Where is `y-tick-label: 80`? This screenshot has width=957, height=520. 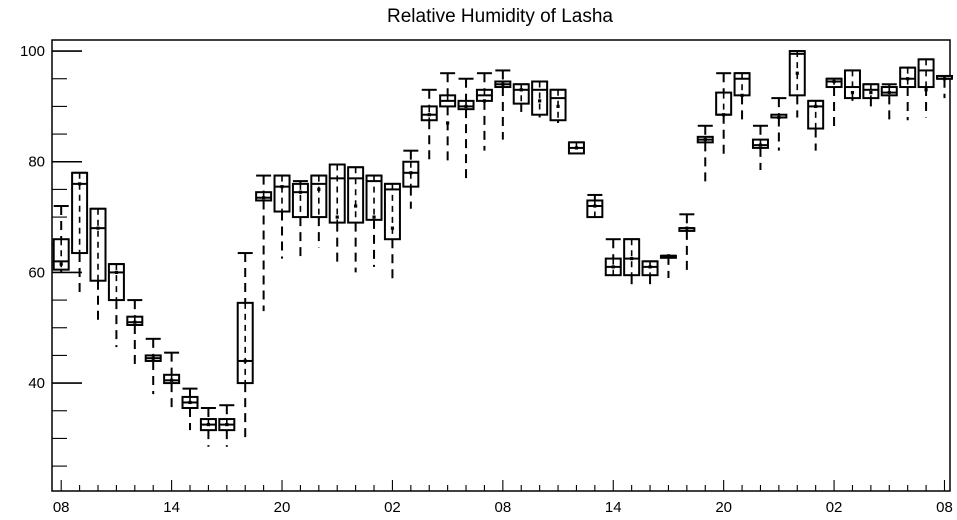 y-tick-label: 80 is located at coordinates (36, 162).